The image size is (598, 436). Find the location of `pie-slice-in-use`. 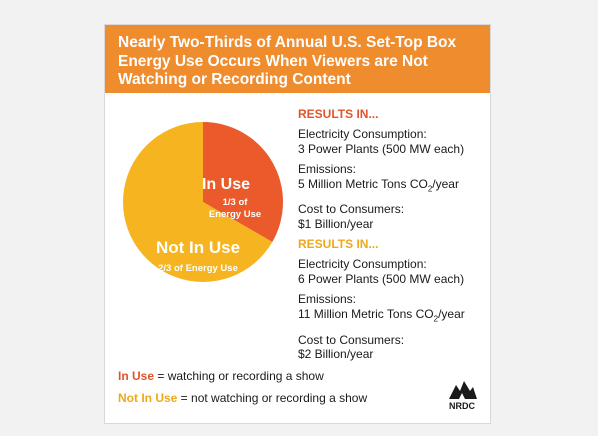

pie-slice-in-use is located at coordinates (243, 182).